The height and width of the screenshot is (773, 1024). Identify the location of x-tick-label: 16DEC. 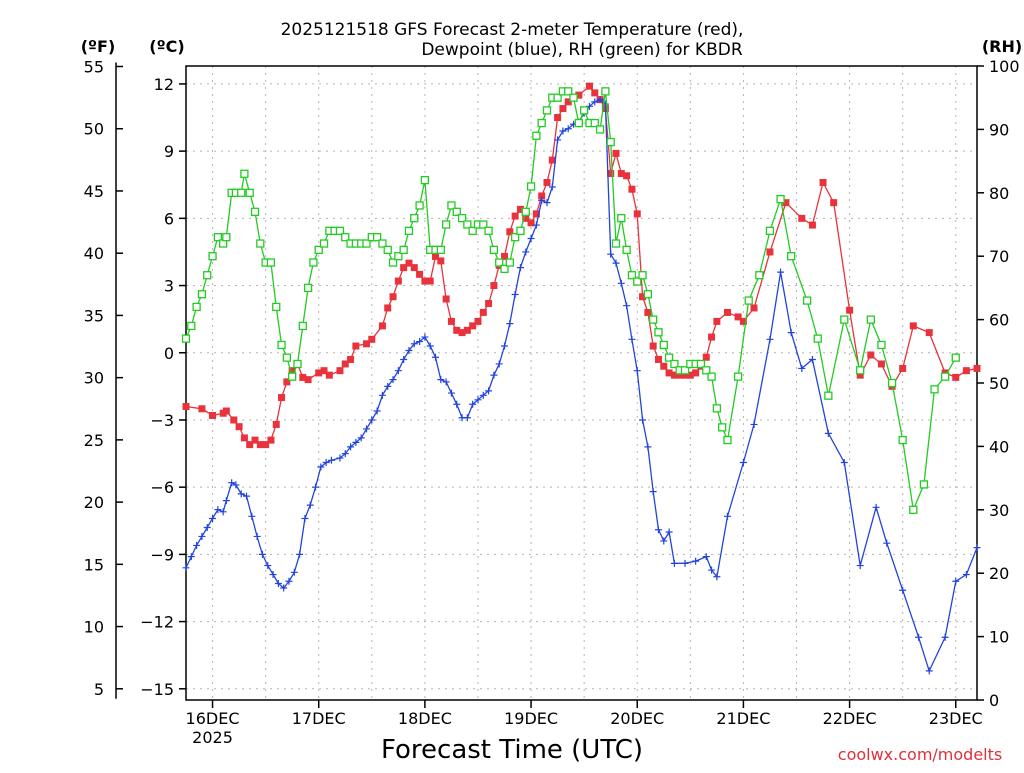
(213, 718).